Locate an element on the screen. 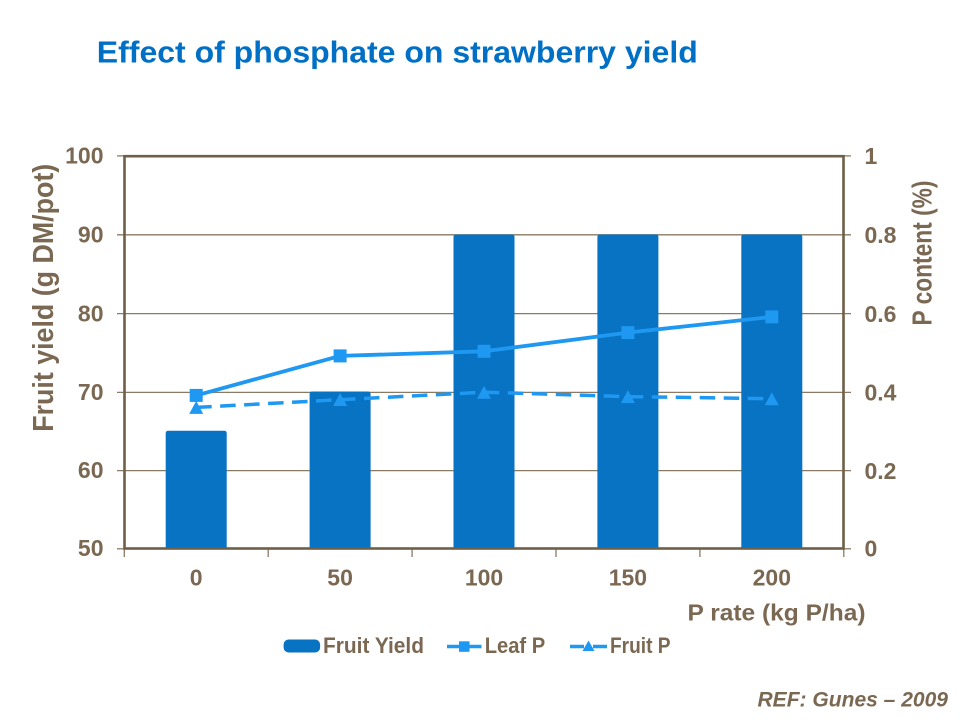  svg-text:Effect of phosphate on strawbe: Effect of phosphate on strawberry yield is located at coordinates (397, 52).